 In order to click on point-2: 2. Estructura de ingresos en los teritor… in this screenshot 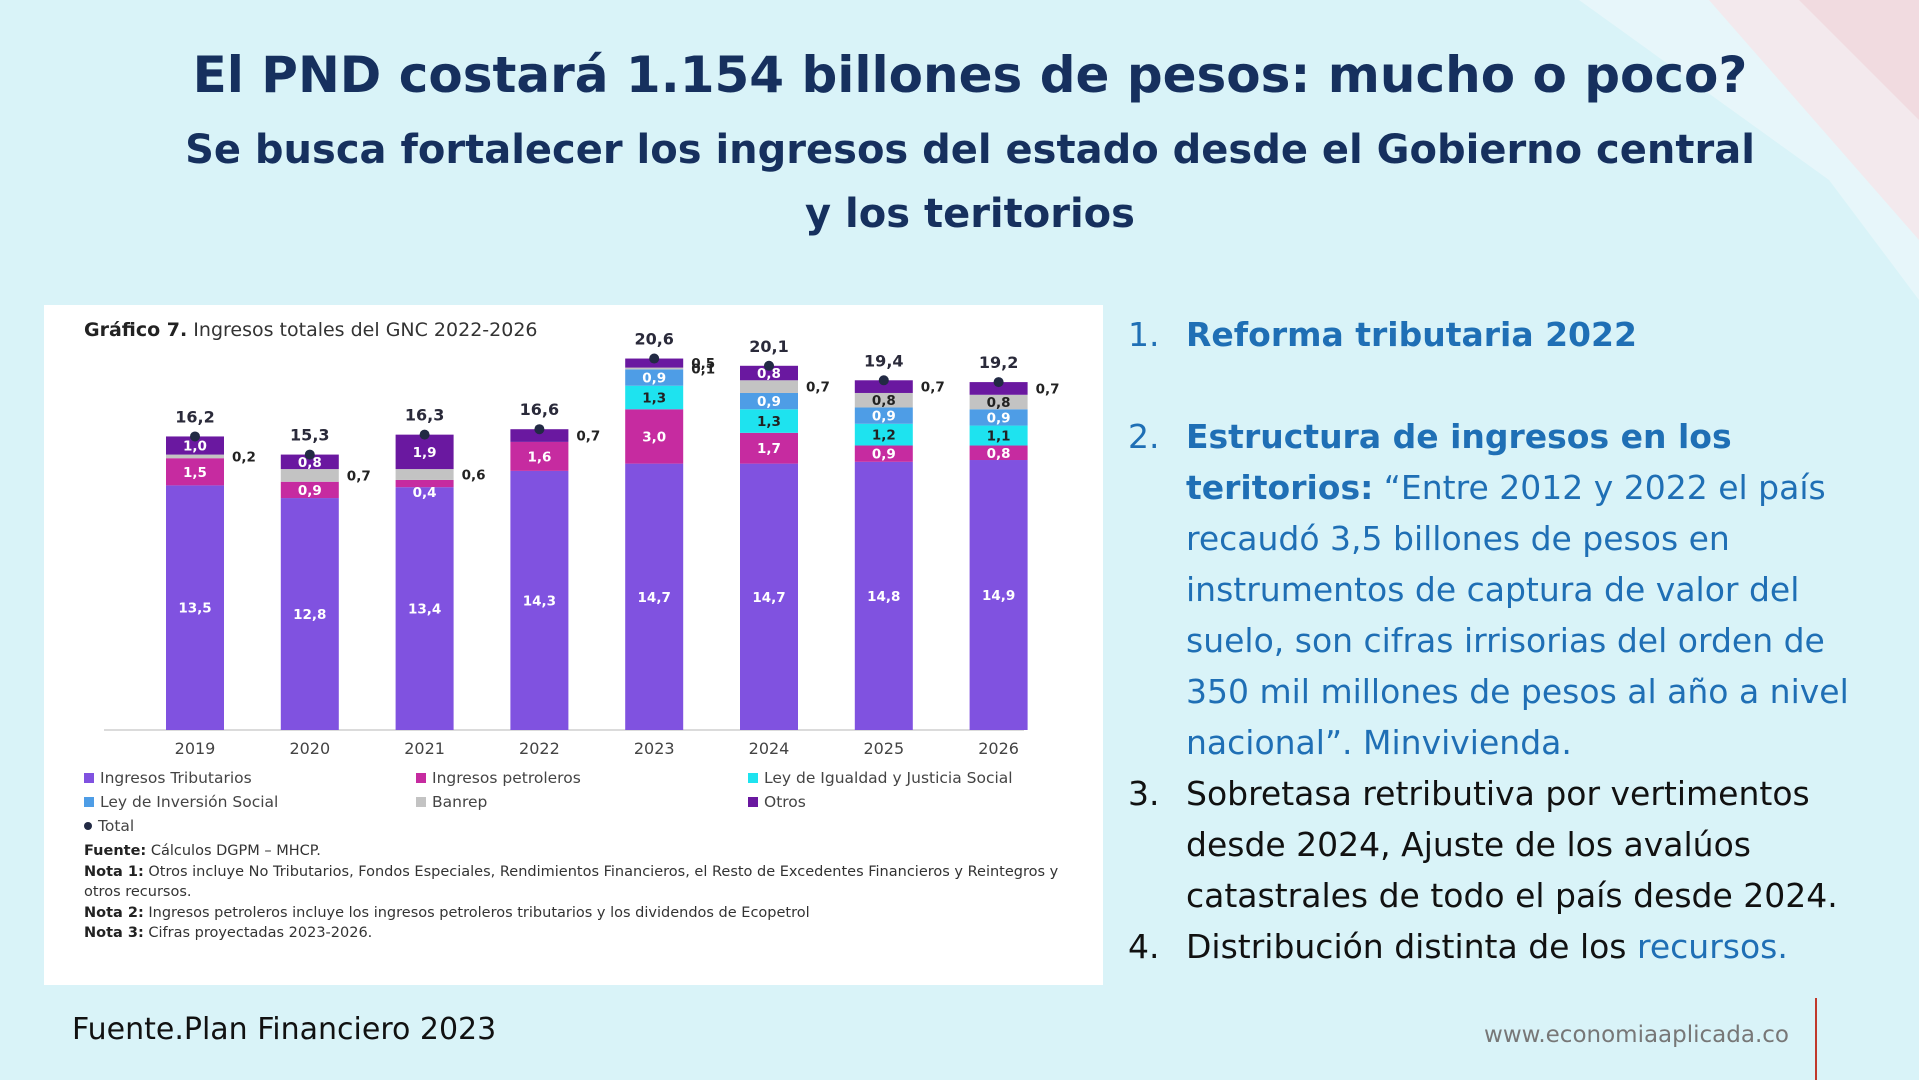, I will do `click(1498, 589)`.